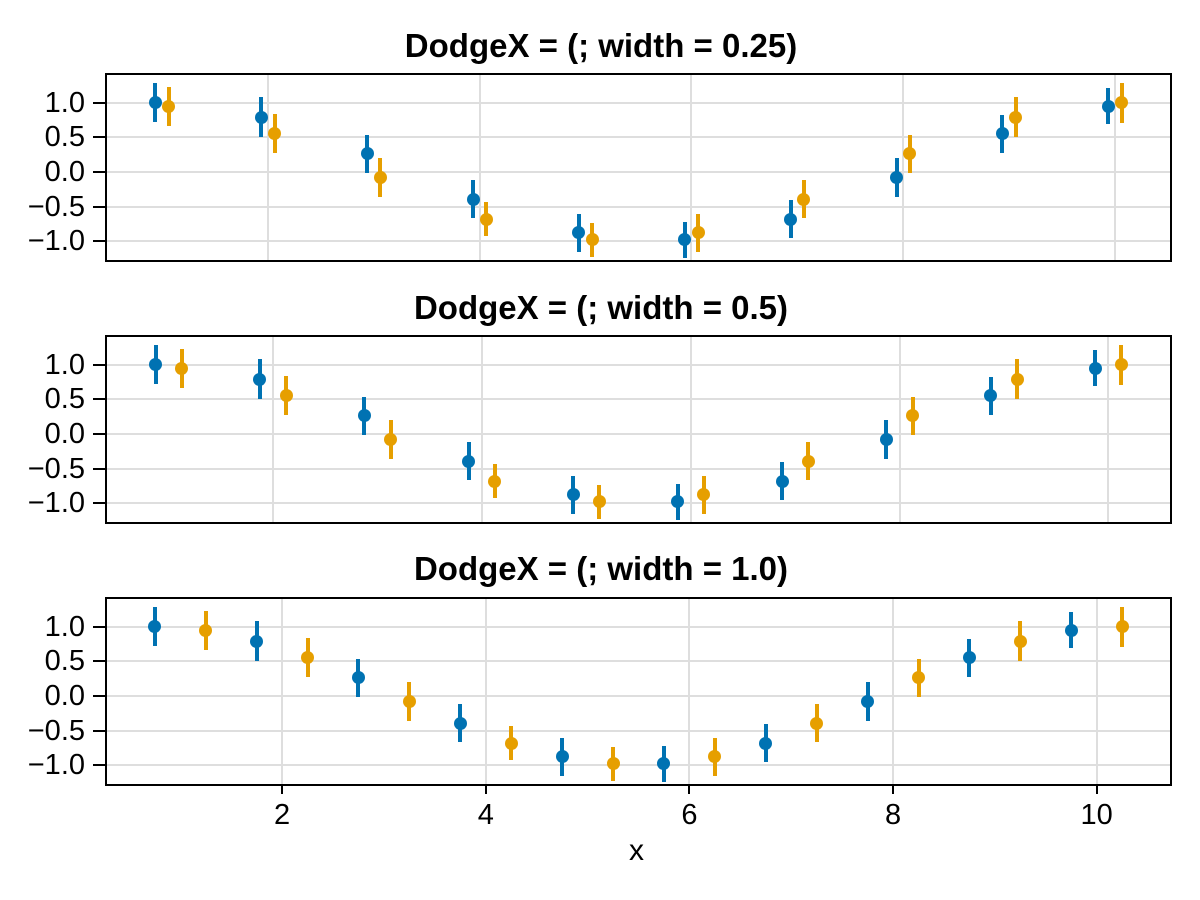 The height and width of the screenshot is (900, 1200). Describe the element at coordinates (893, 815) in the screenshot. I see `x-tick-label: 8` at that location.